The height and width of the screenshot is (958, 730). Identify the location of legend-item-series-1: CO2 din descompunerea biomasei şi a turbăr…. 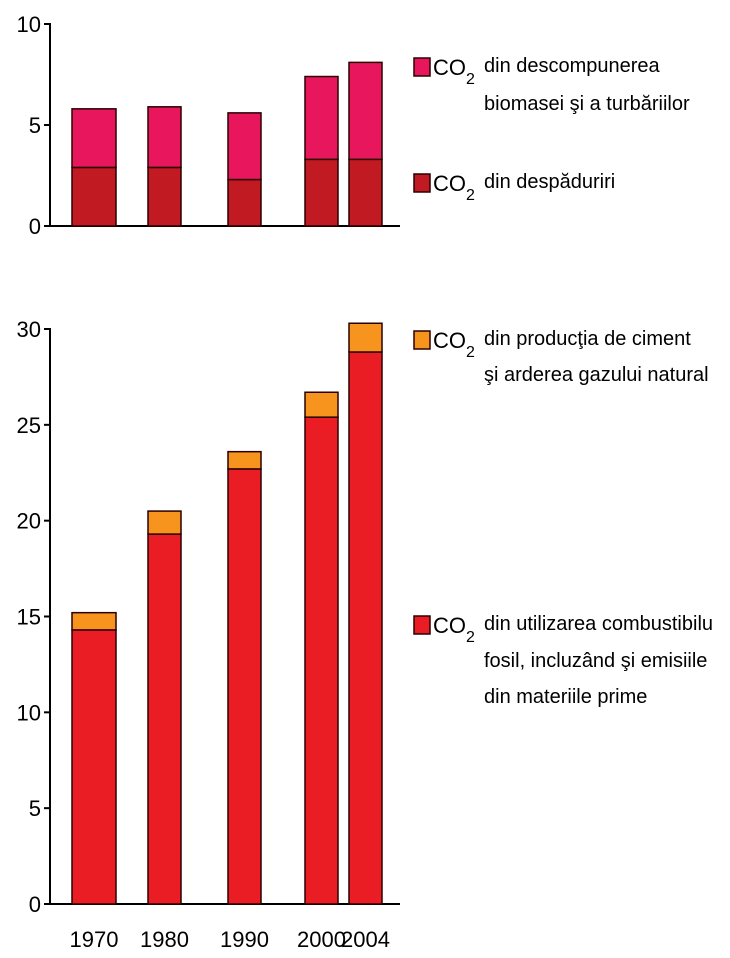
(551, 85).